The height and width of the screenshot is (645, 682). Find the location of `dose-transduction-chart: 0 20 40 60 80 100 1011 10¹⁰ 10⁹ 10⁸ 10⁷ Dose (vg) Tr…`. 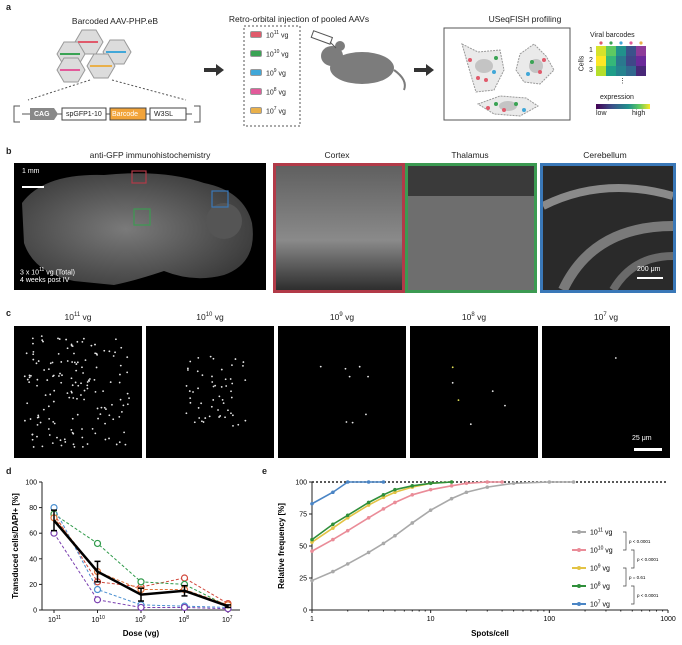

dose-transduction-chart: 0 20 40 60 80 100 1011 10¹⁰ 10⁹ 10⁸ 10⁷ Dose (vg) Tr… is located at coordinates (125, 559).